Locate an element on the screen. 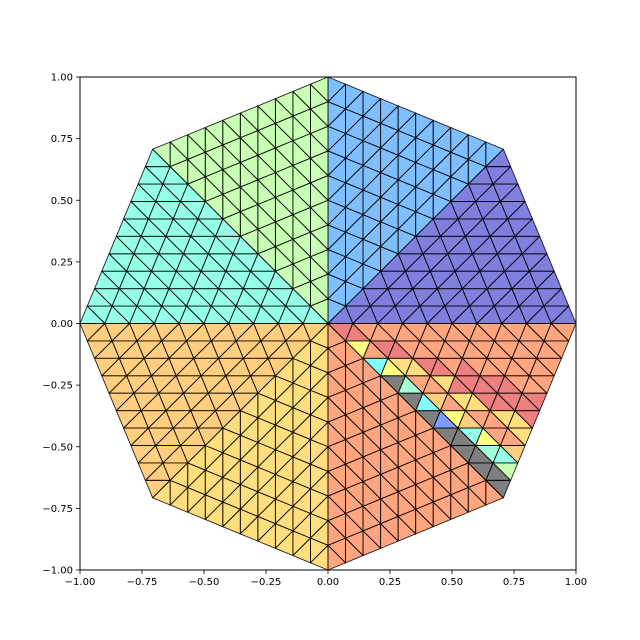 The image size is (640, 640). y-tick-label: 1.00 is located at coordinates (62, 78).